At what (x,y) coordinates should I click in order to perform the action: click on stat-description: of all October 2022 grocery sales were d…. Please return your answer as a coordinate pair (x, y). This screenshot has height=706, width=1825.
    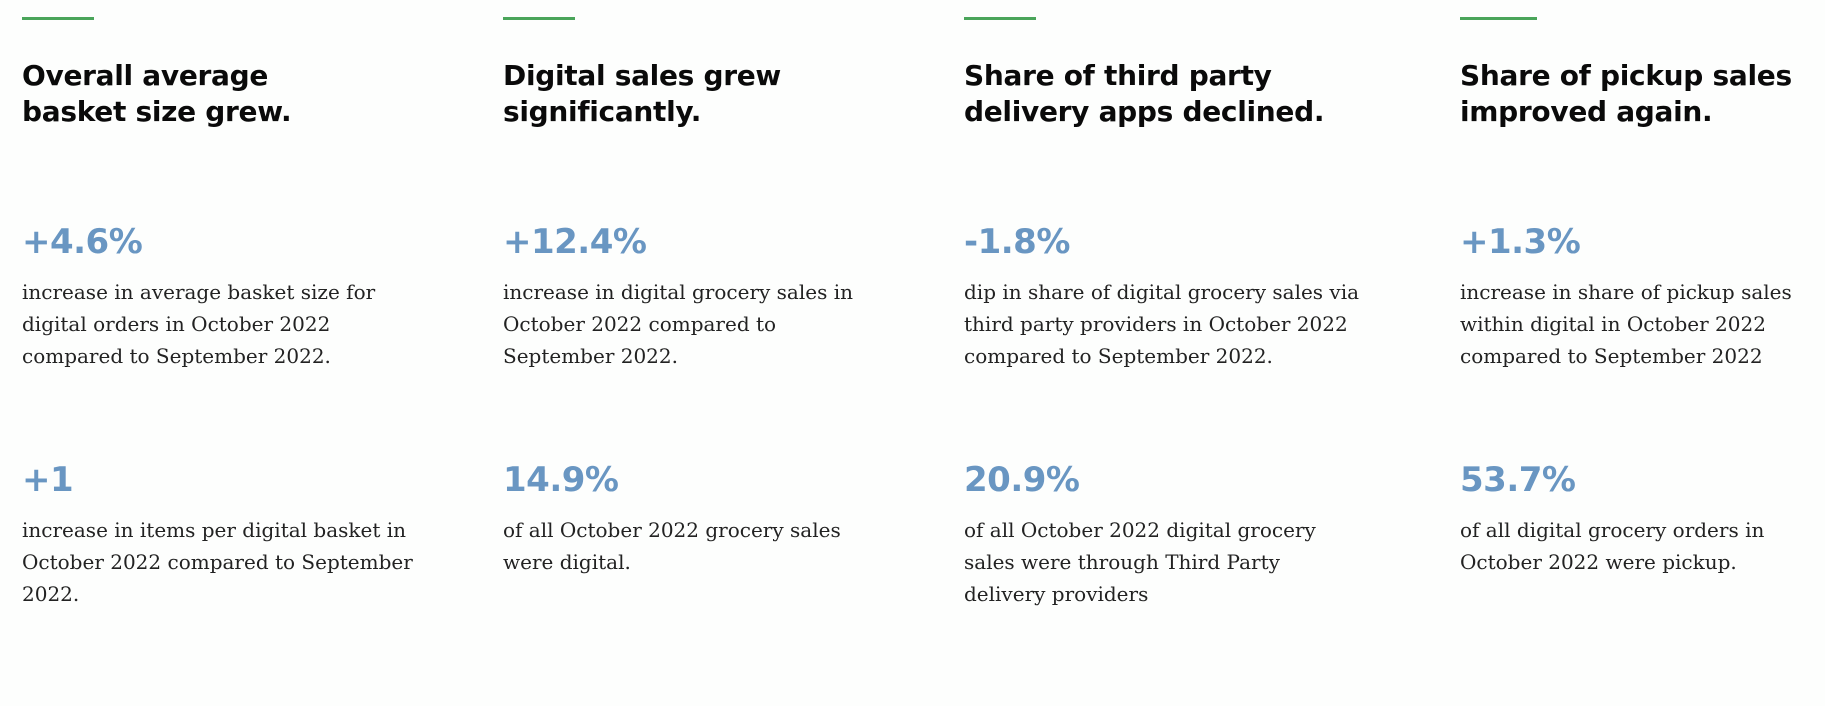
    Looking at the image, I should click on (672, 546).